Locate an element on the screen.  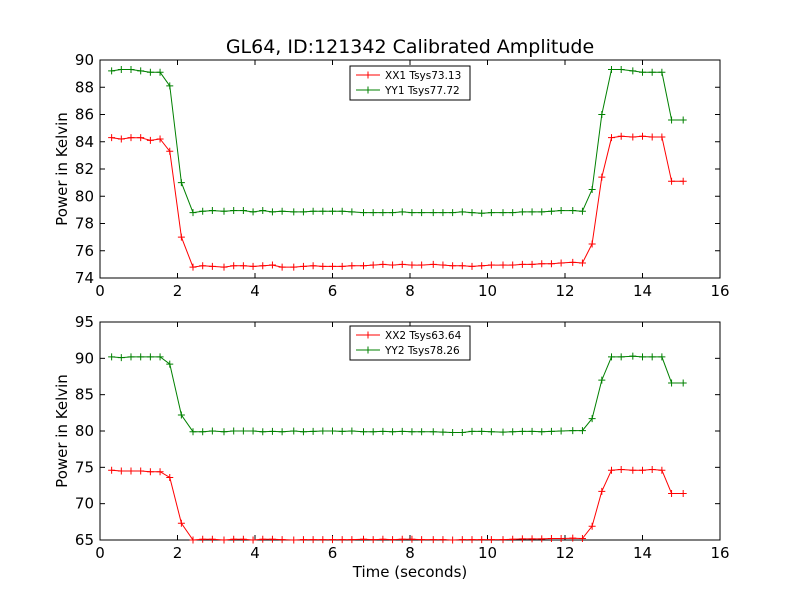
y-tick-label: 84 is located at coordinates (84, 142).